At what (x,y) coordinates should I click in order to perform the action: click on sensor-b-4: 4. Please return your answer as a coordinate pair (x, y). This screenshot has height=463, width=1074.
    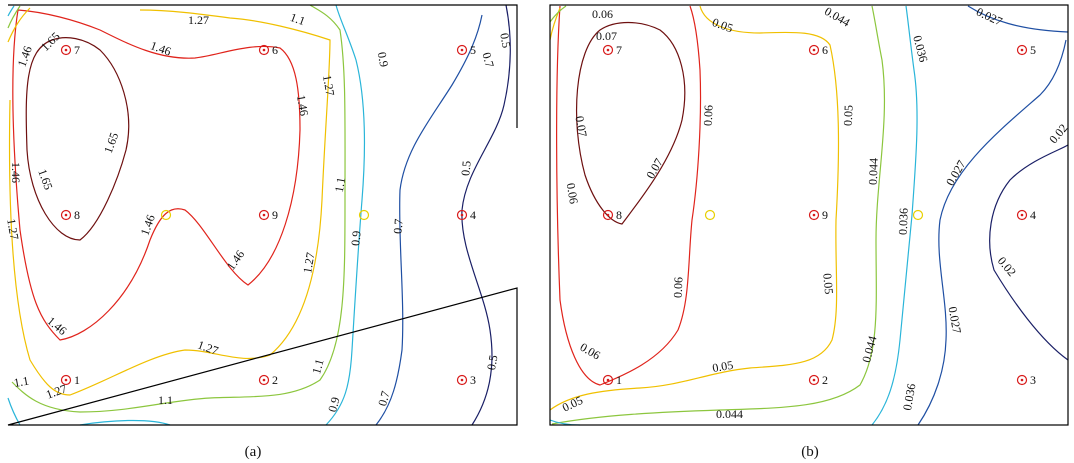
    Looking at the image, I should click on (1026, 215).